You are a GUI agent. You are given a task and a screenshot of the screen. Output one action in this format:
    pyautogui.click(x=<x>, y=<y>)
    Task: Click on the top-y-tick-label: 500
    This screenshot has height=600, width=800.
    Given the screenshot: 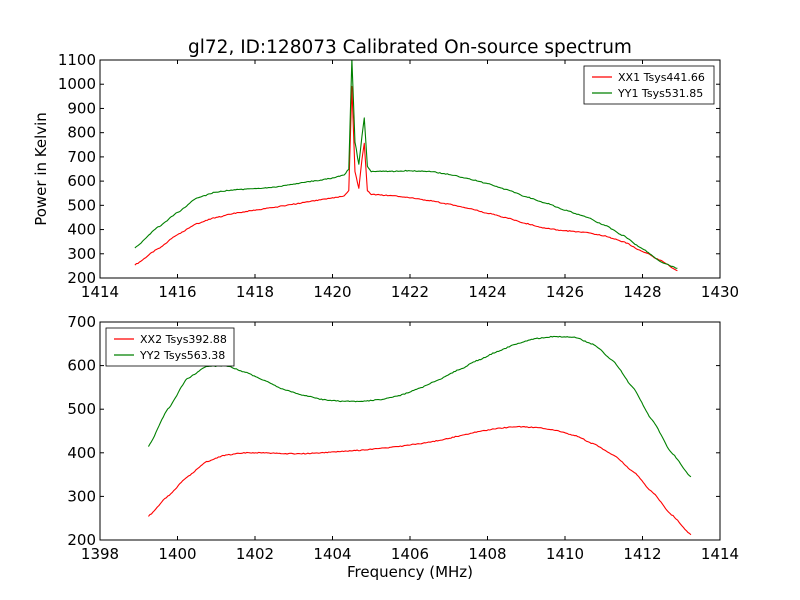 What is the action you would take?
    pyautogui.click(x=81, y=205)
    